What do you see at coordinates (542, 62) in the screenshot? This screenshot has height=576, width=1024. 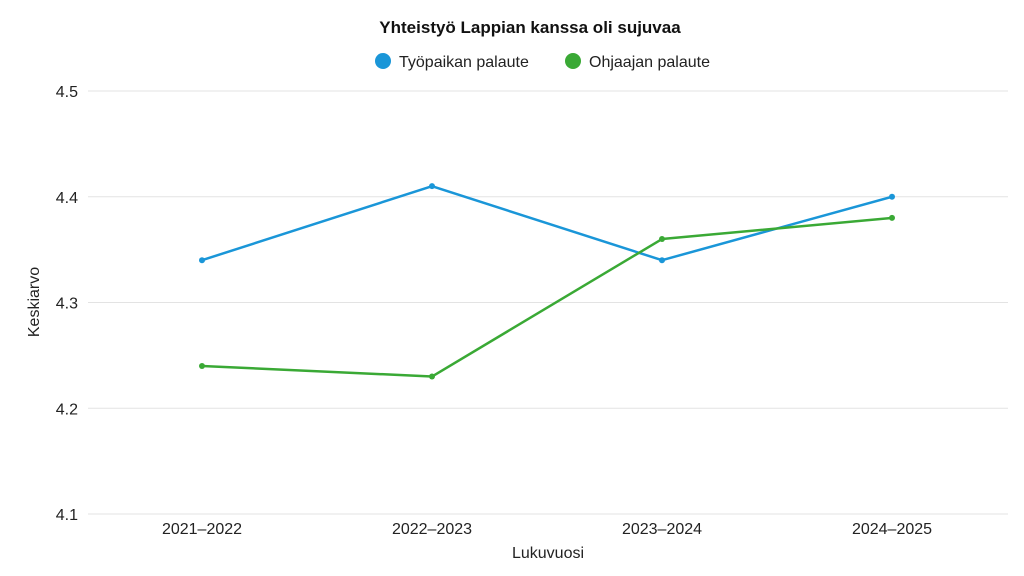 I see `legend: Työpaikan palaute Ohjaajan palaute` at bounding box center [542, 62].